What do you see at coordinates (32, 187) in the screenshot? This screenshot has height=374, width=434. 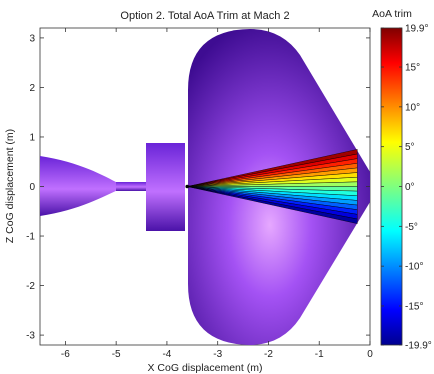 I see `y-tick-label: 0` at bounding box center [32, 187].